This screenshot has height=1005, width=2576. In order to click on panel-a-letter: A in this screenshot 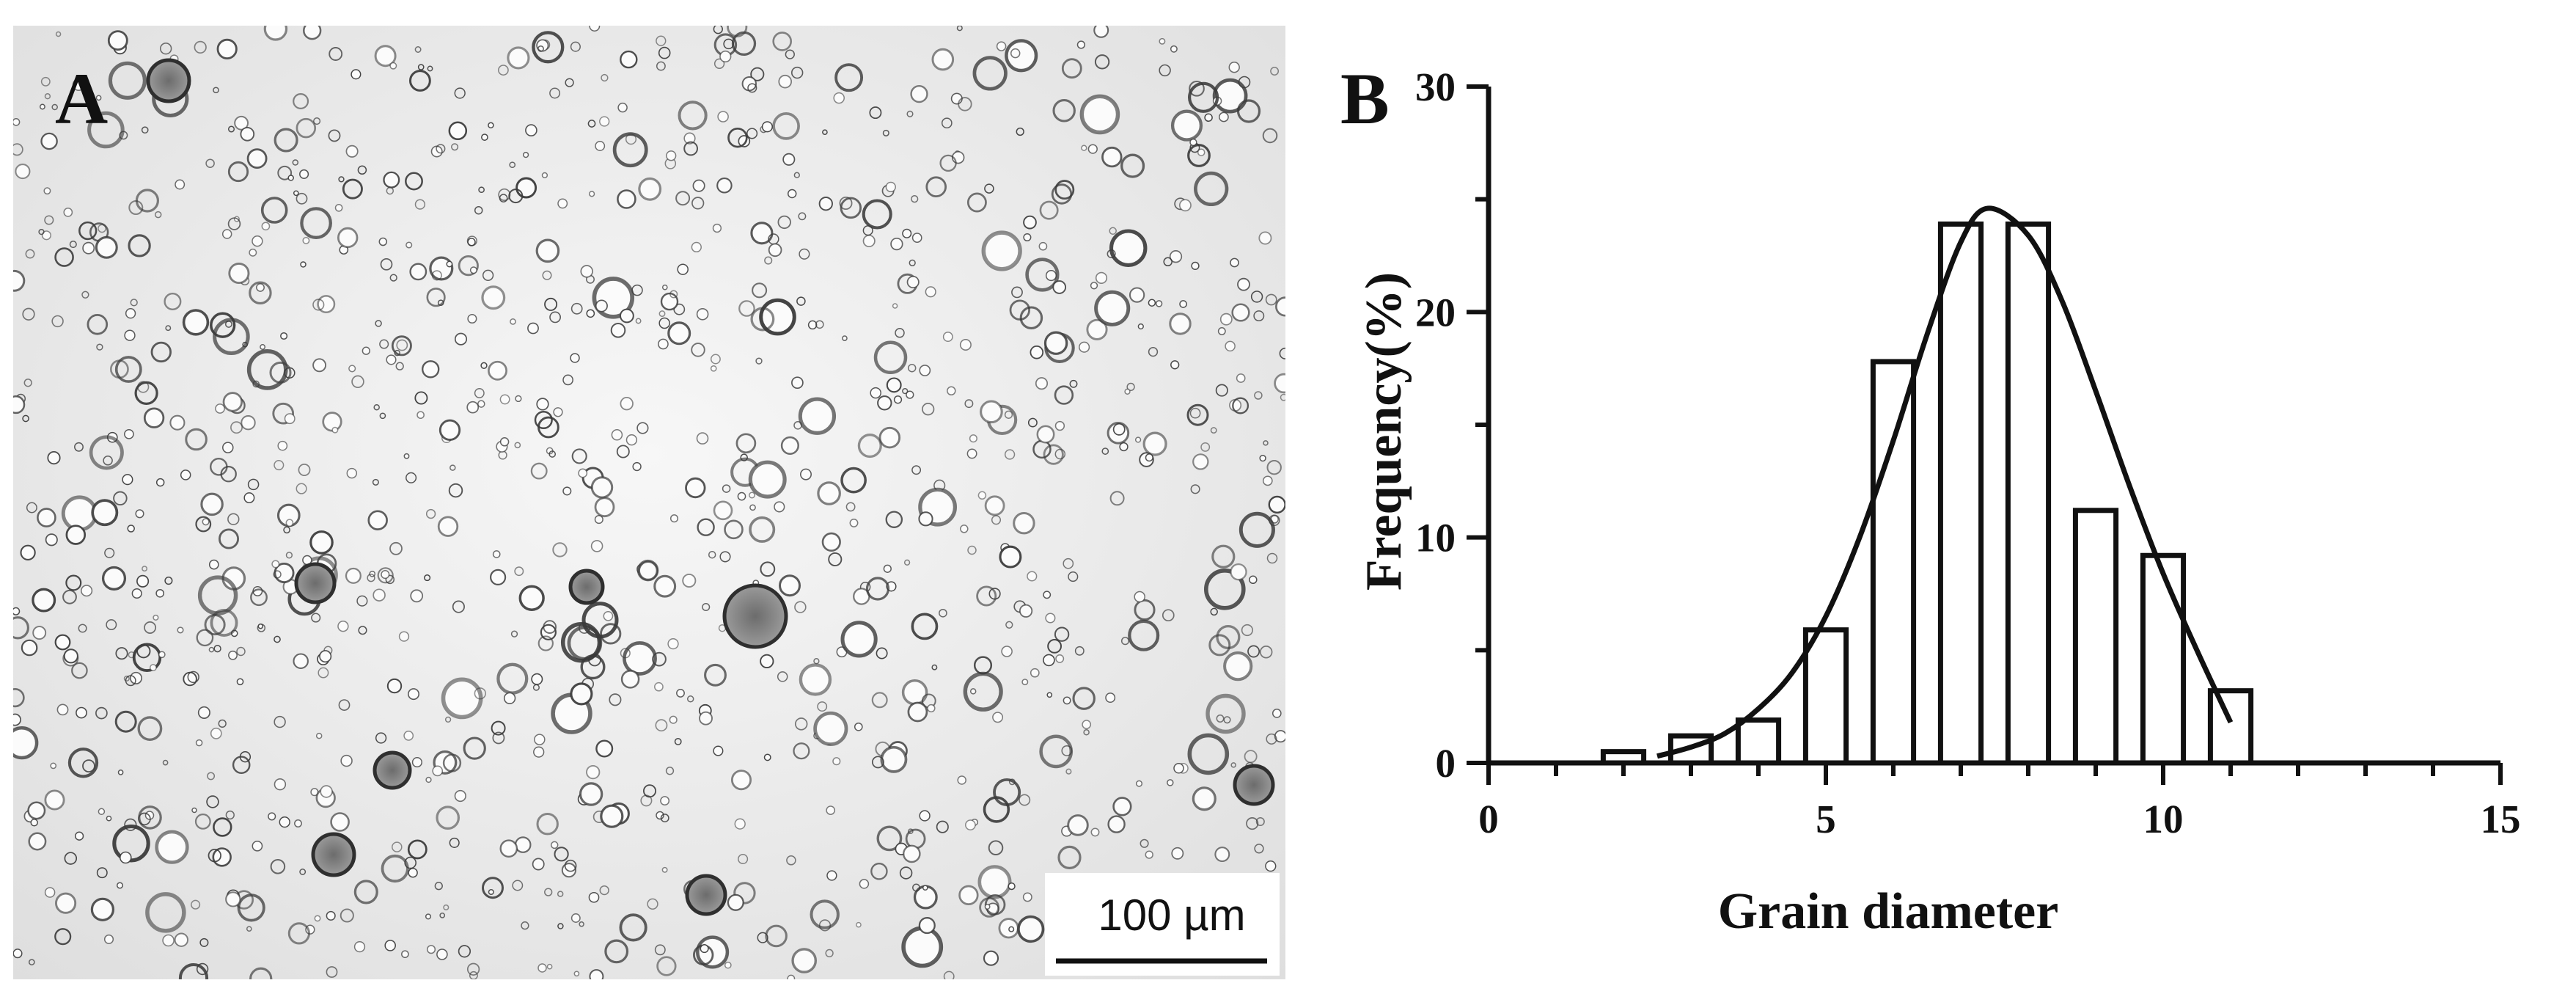, I will do `click(82, 98)`.